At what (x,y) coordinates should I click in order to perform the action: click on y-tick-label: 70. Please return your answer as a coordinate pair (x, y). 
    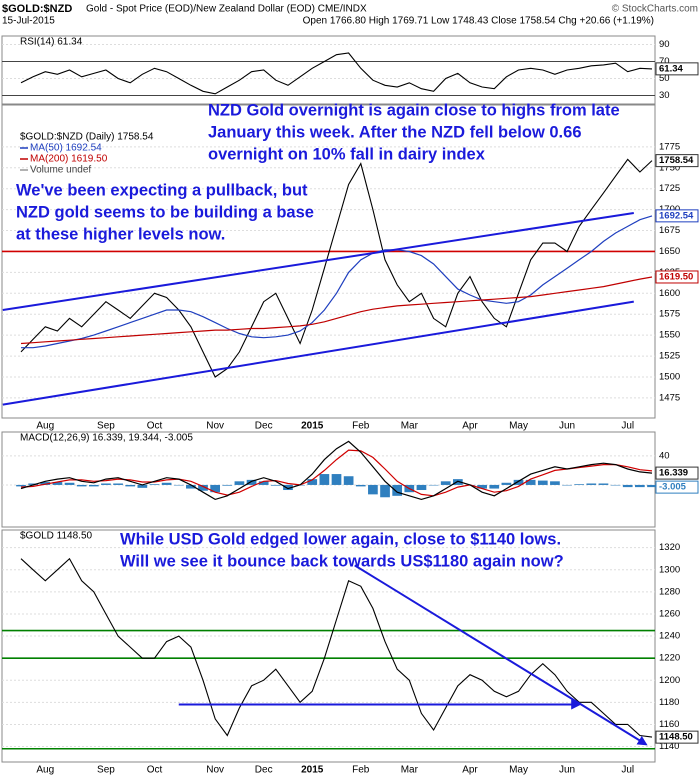
    Looking at the image, I should click on (664, 61).